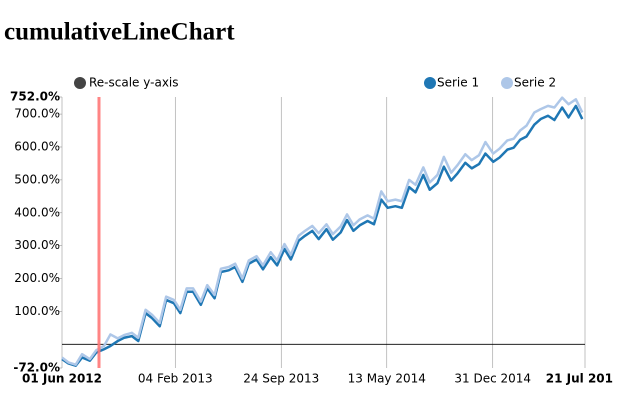 The width and height of the screenshot is (619, 418). I want to click on x-tick-label: 01 Jun 2012, so click(62, 379).